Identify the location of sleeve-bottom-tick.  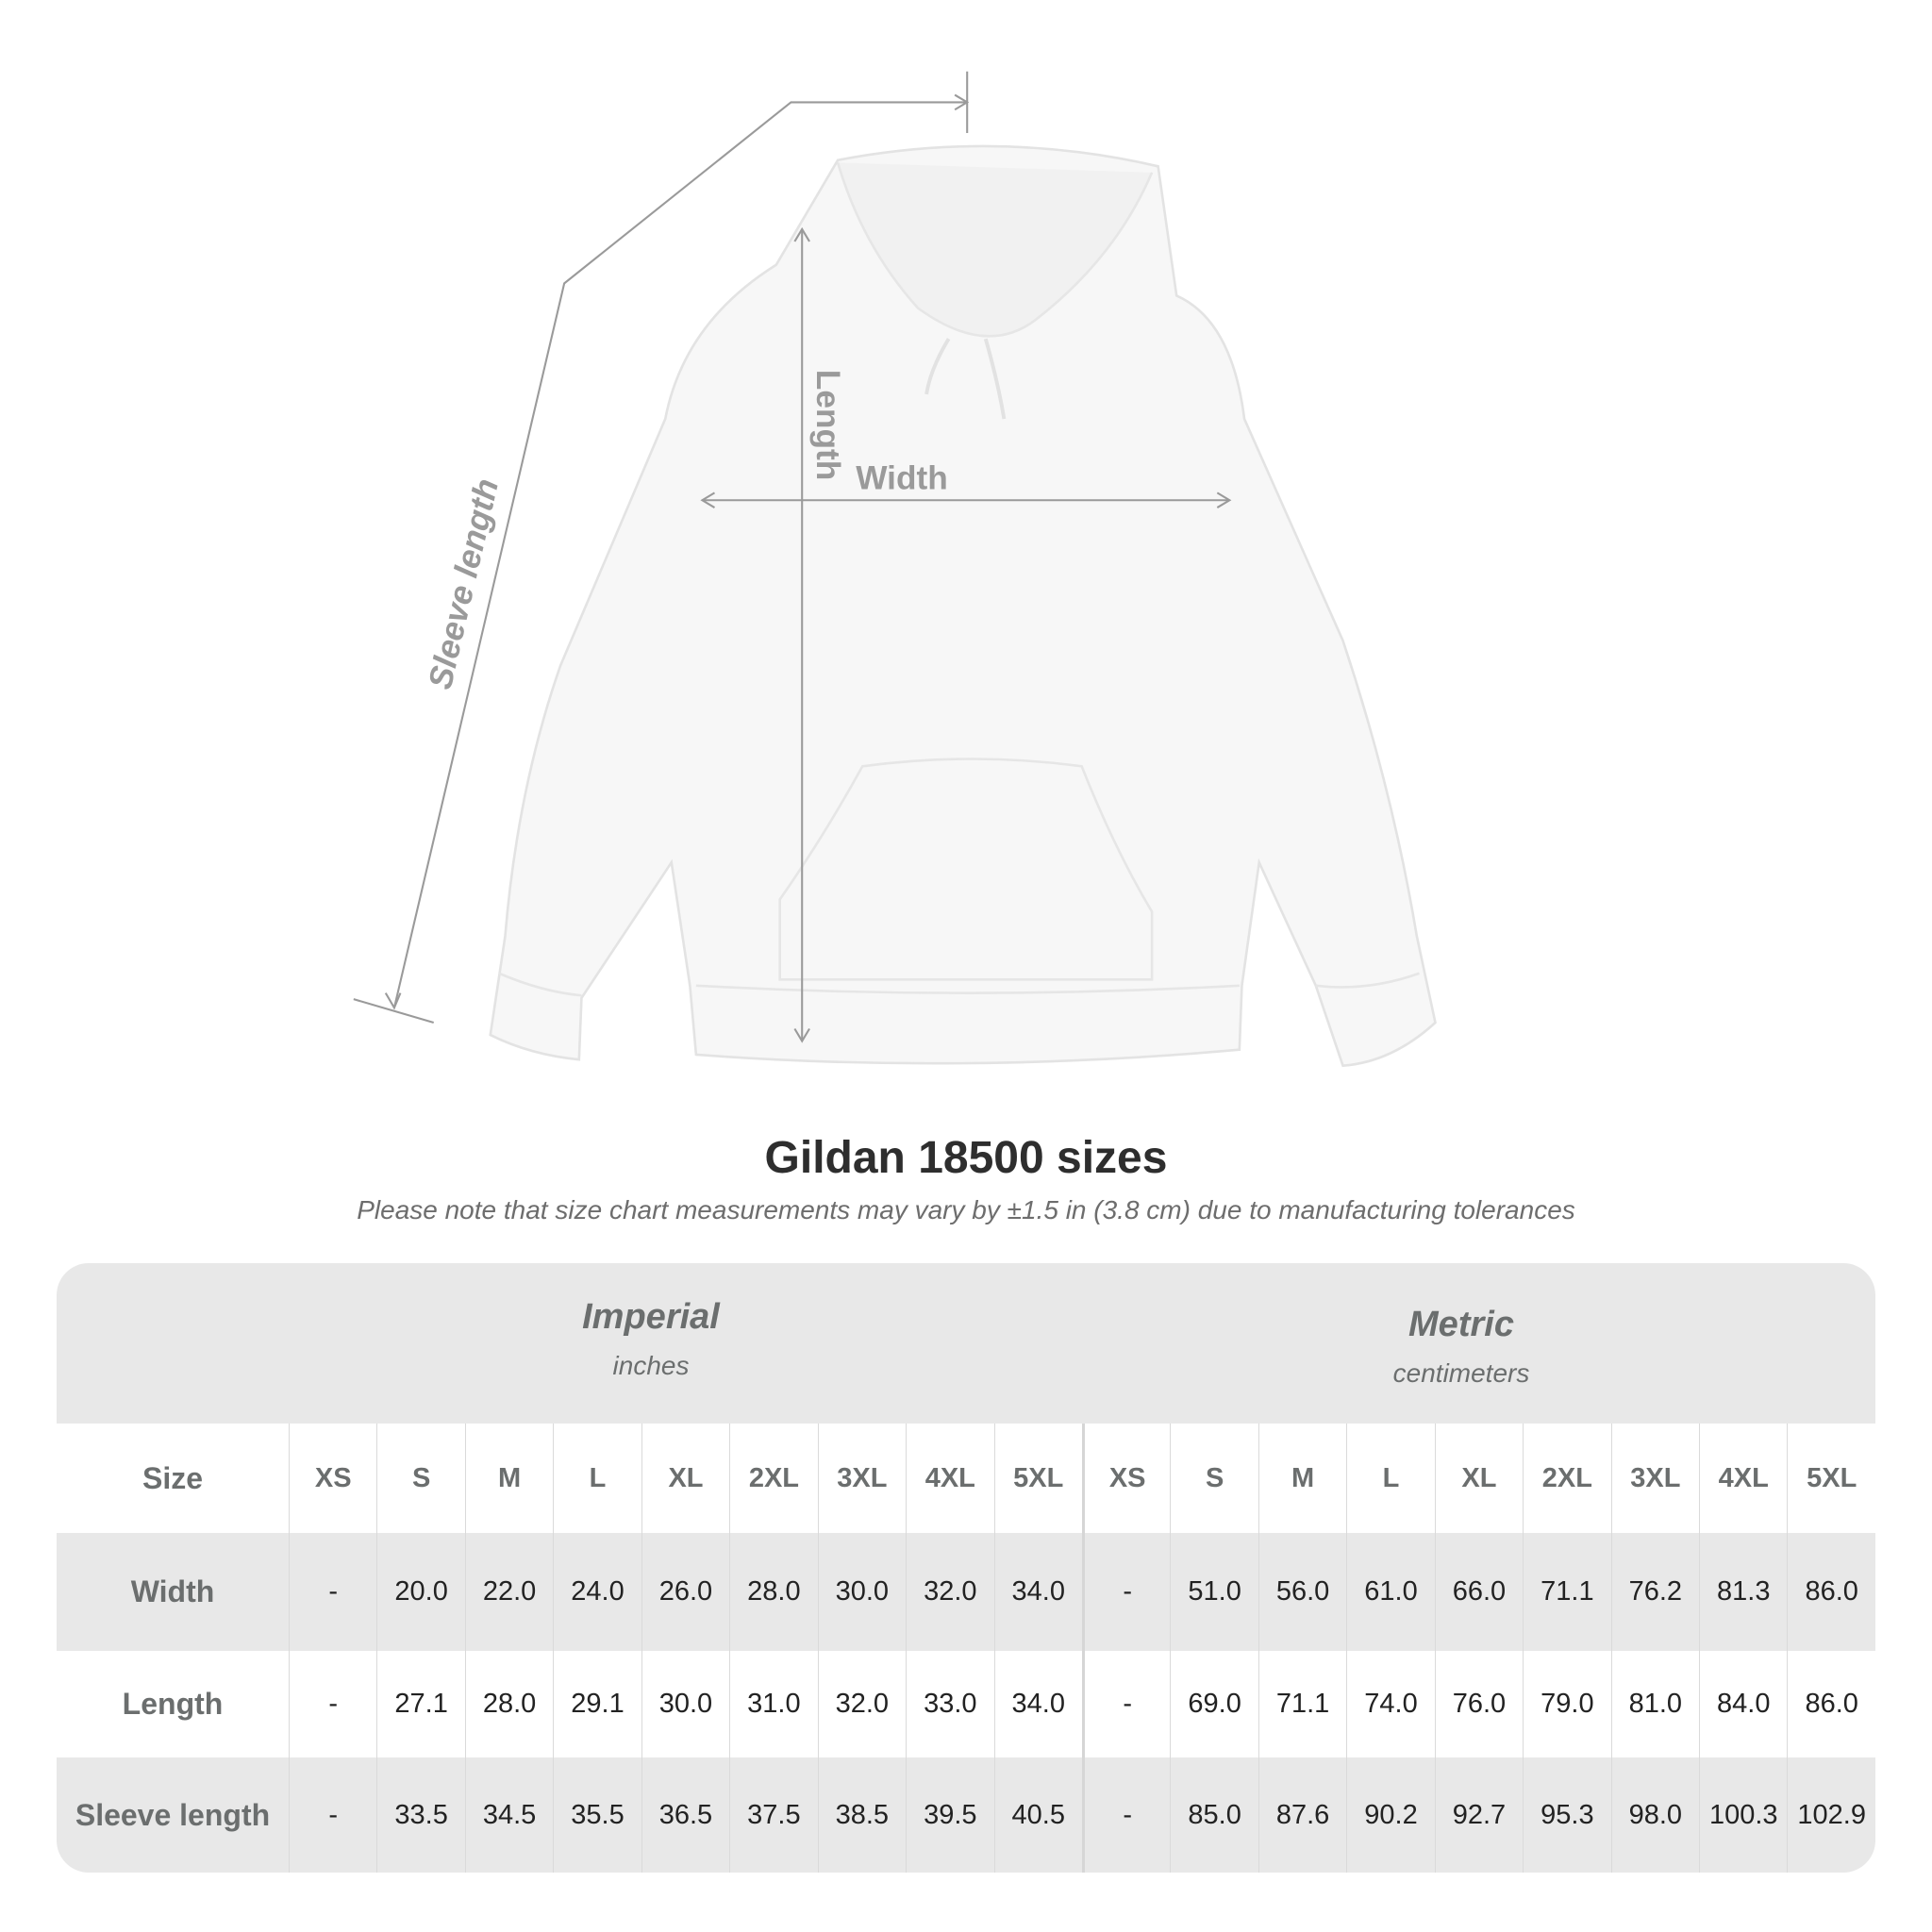
(394, 1011).